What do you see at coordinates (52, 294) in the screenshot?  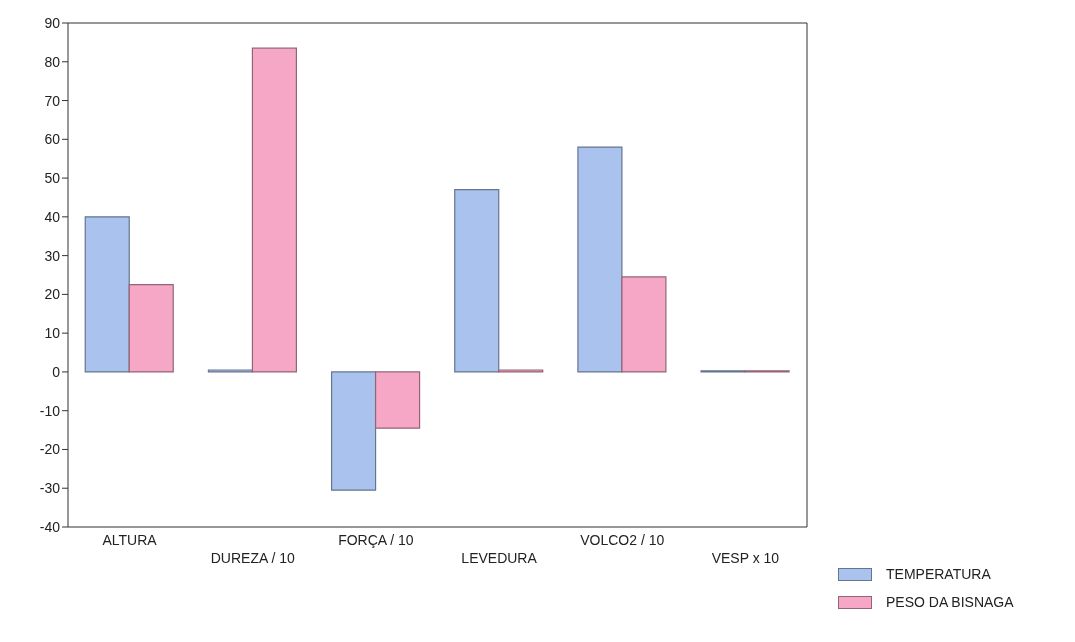 I see `y-tick-label: 20` at bounding box center [52, 294].